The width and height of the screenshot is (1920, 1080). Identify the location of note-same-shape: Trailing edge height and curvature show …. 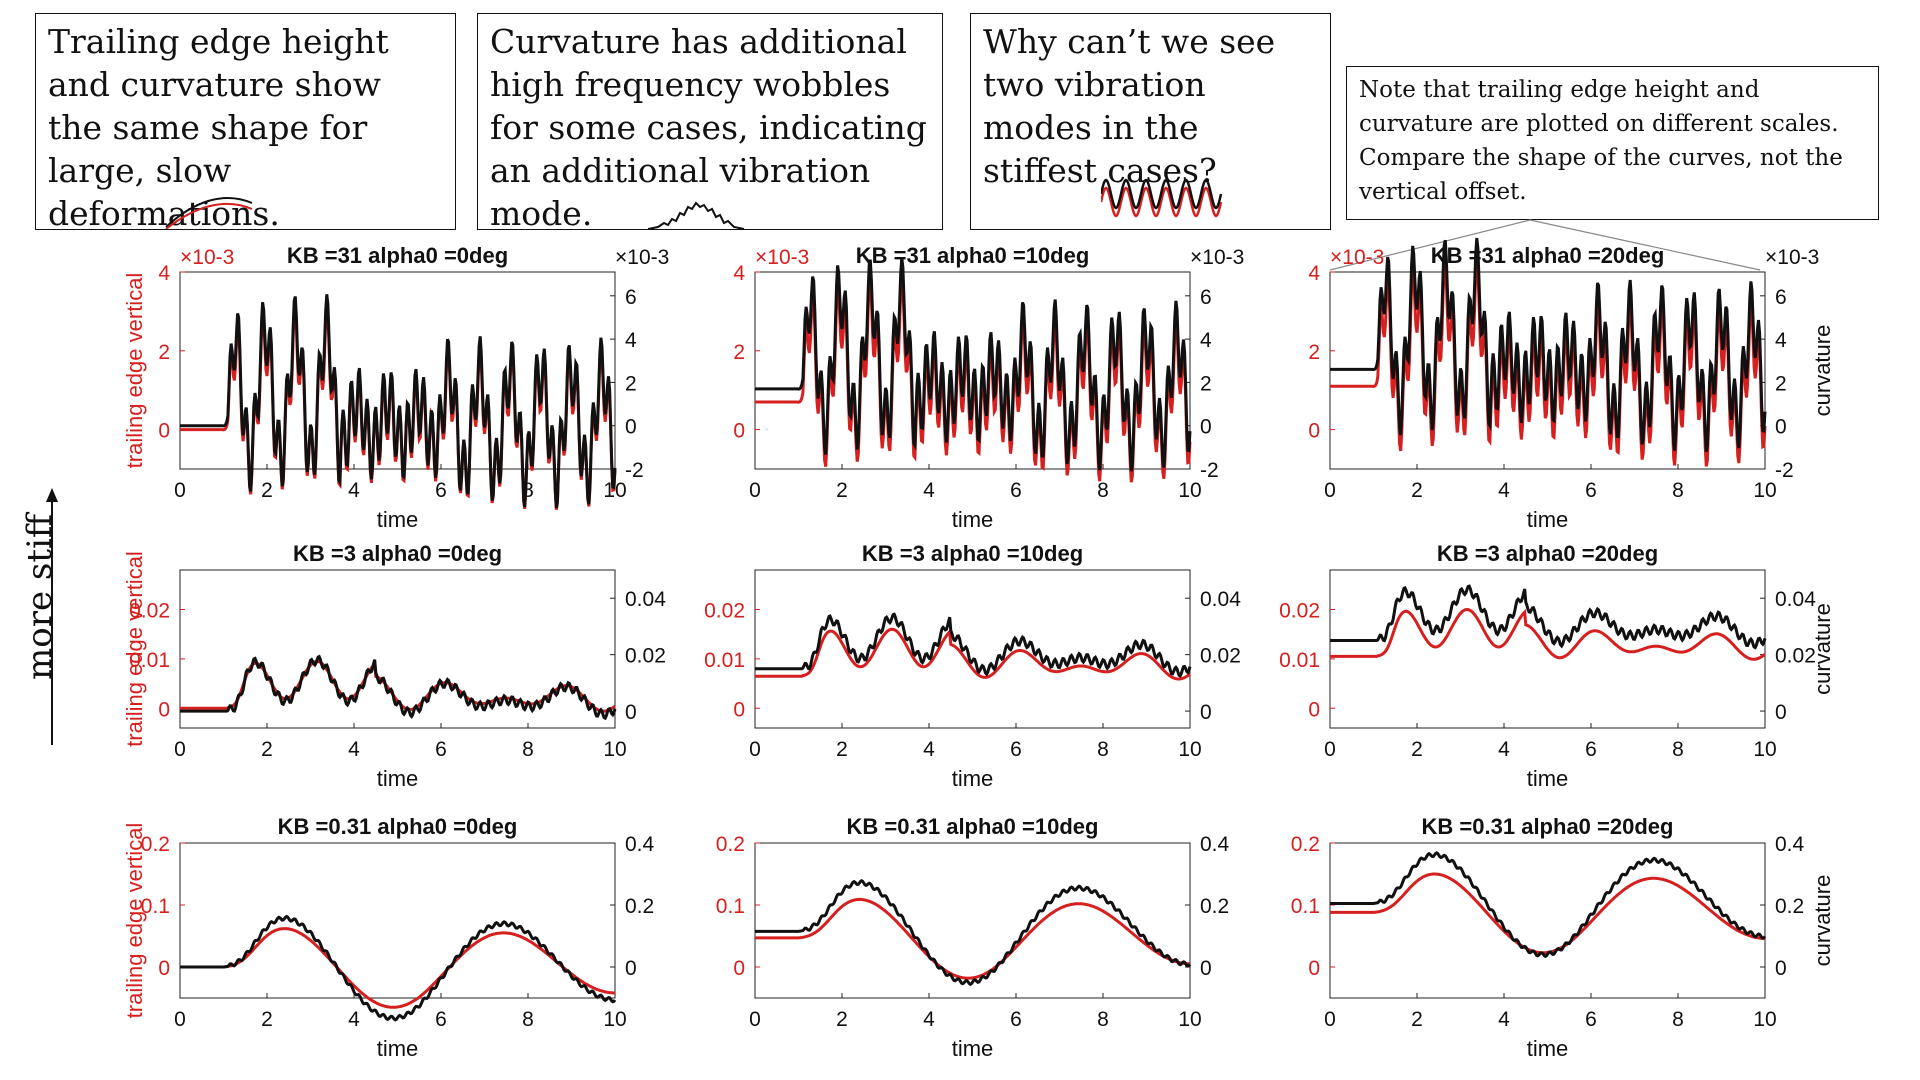
(245, 123).